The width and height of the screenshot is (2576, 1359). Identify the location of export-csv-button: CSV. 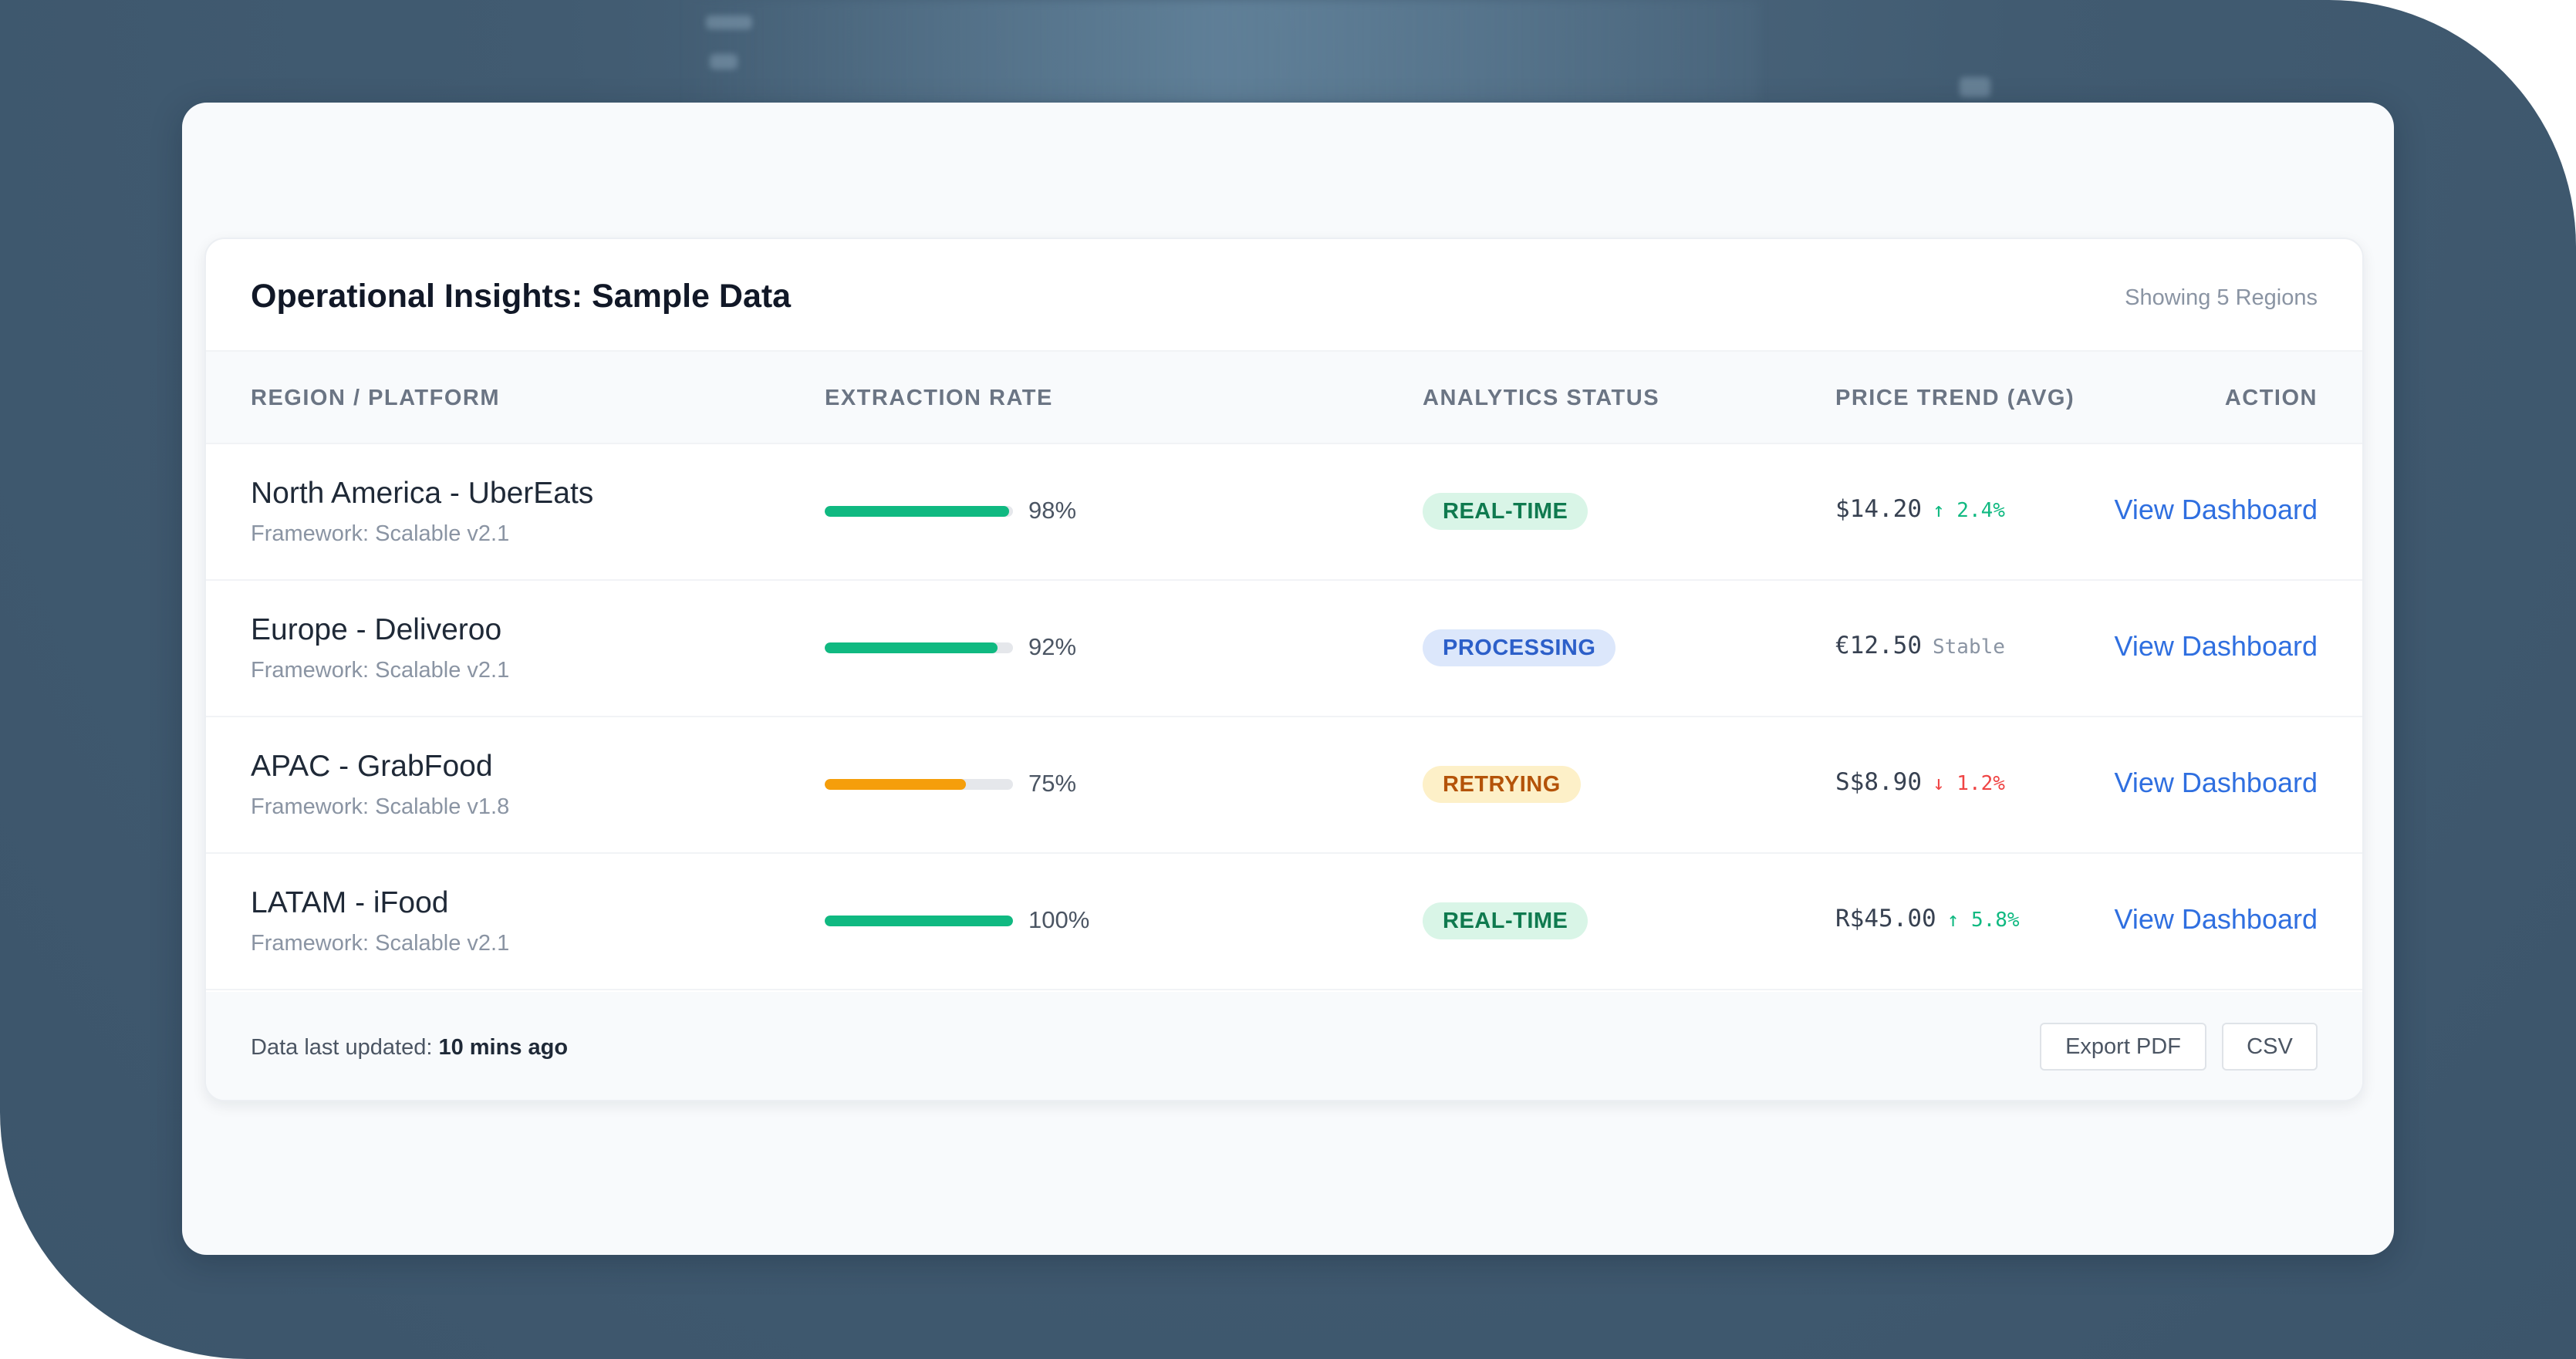
(2270, 1047).